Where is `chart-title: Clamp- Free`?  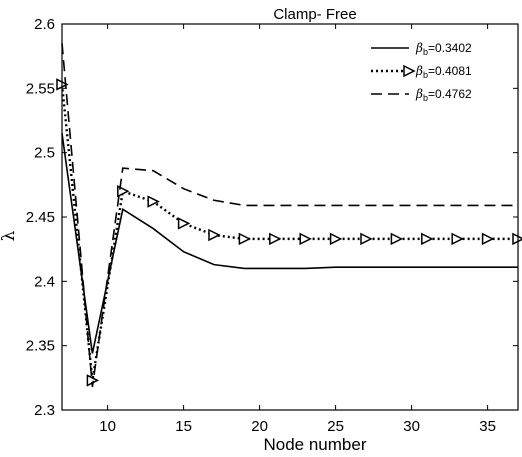 chart-title: Clamp- Free is located at coordinates (314, 14).